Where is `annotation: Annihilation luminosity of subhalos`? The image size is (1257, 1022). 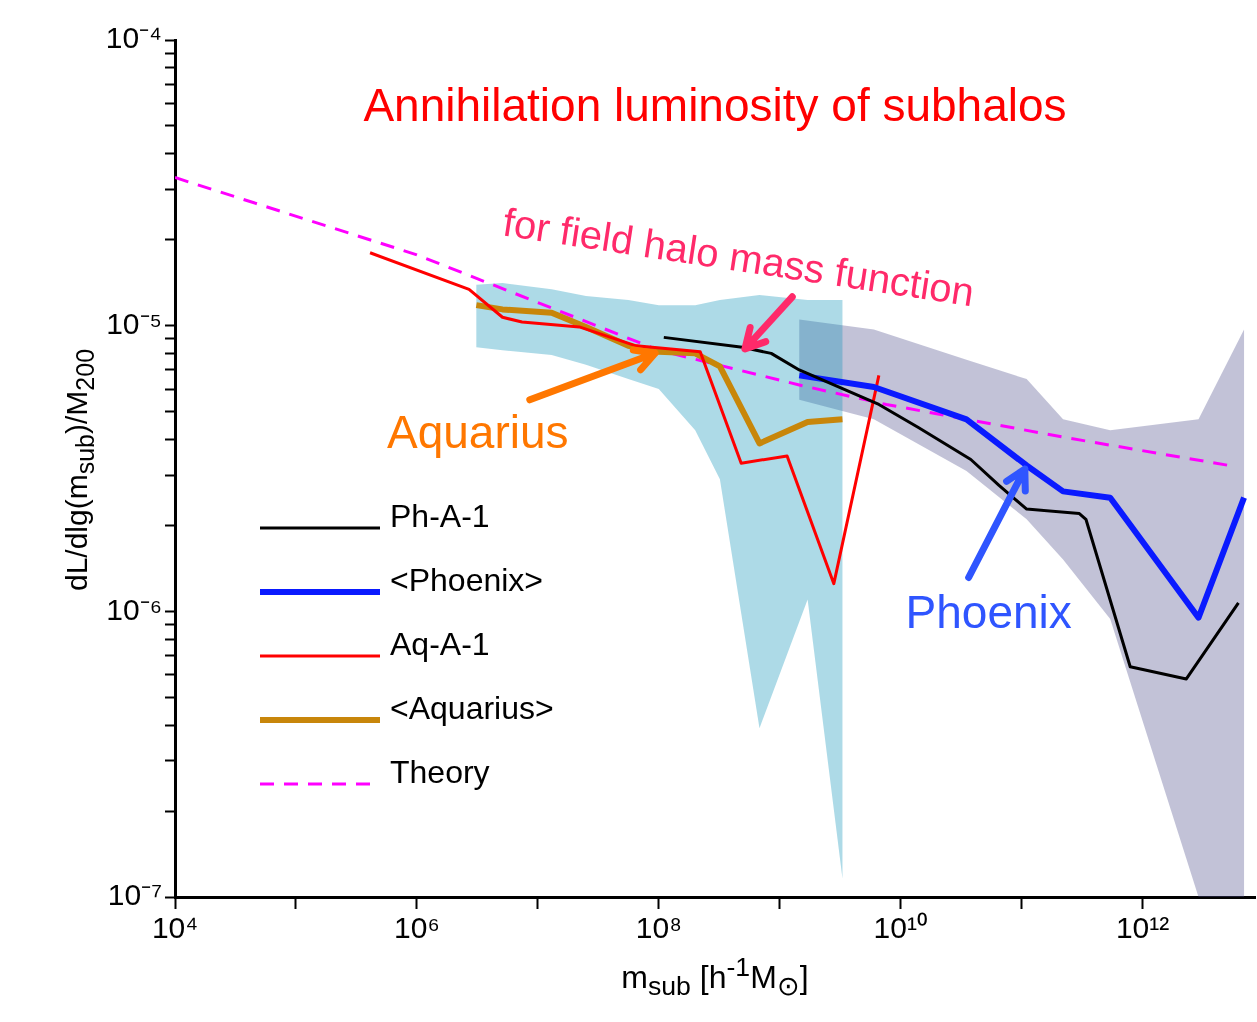 annotation: Annihilation luminosity of subhalos is located at coordinates (715, 104).